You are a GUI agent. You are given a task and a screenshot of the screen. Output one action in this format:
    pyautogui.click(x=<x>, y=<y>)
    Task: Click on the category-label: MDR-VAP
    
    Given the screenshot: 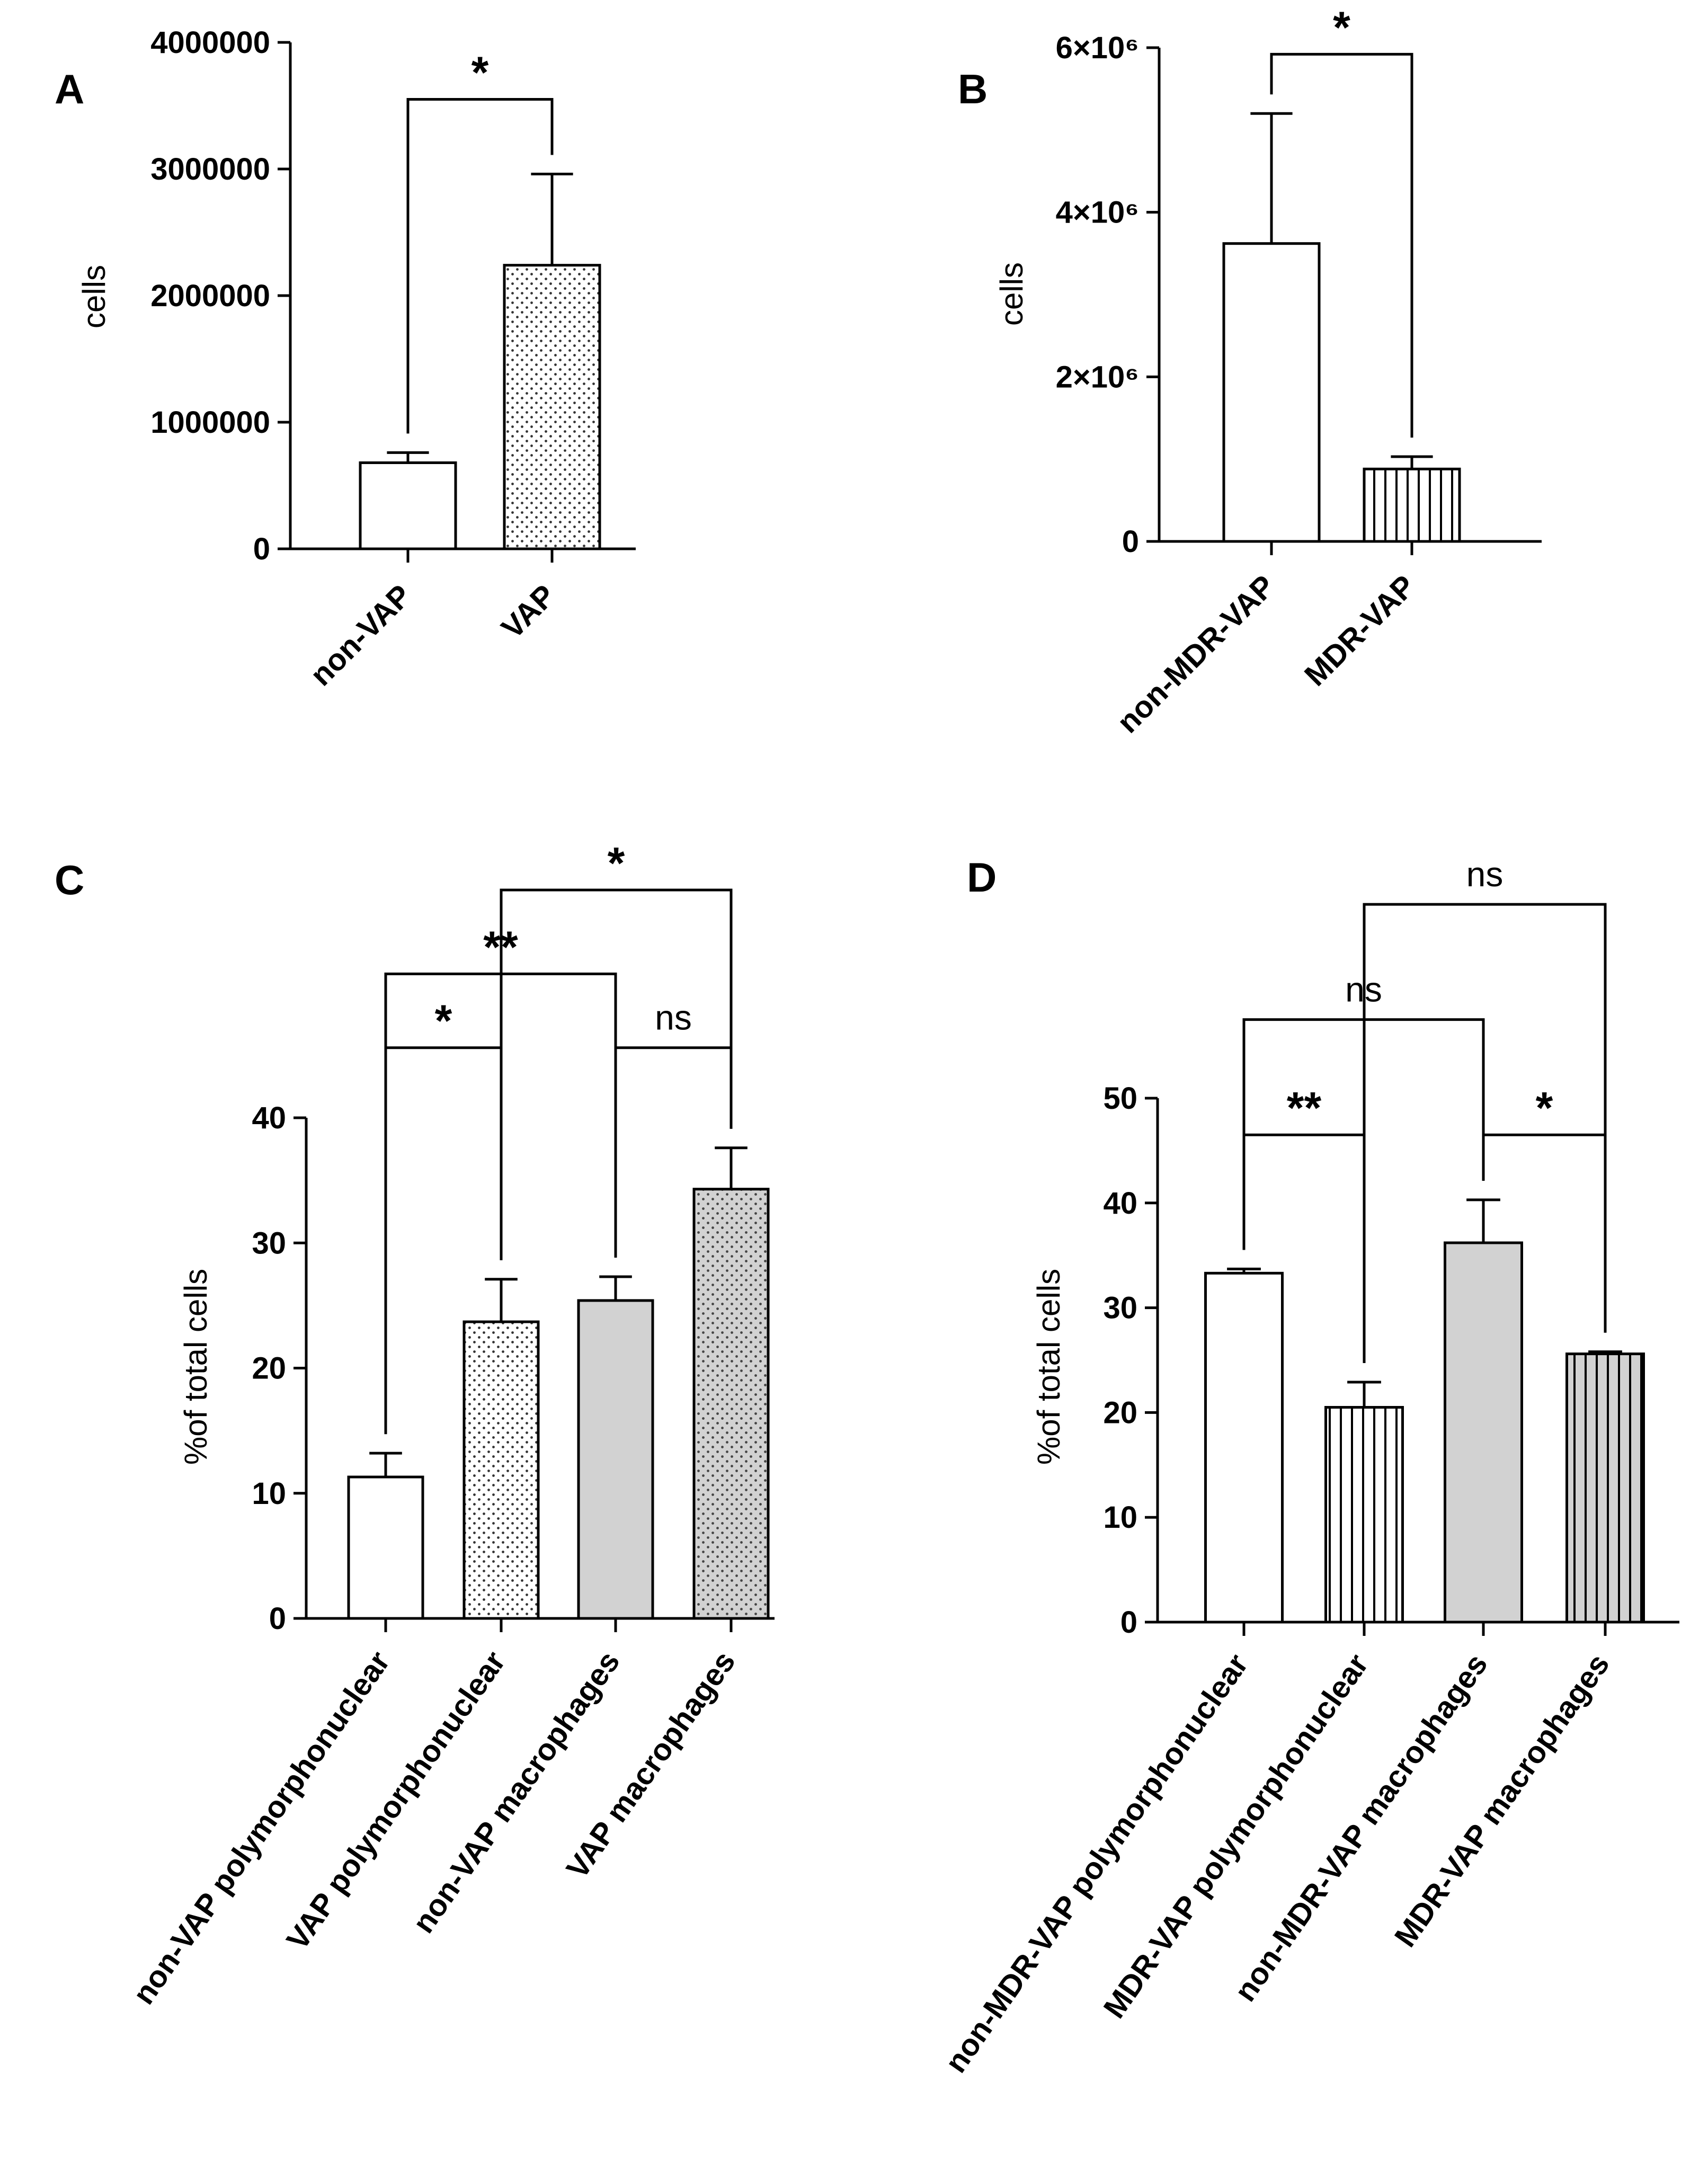 What is the action you would take?
    pyautogui.click(x=1360, y=630)
    